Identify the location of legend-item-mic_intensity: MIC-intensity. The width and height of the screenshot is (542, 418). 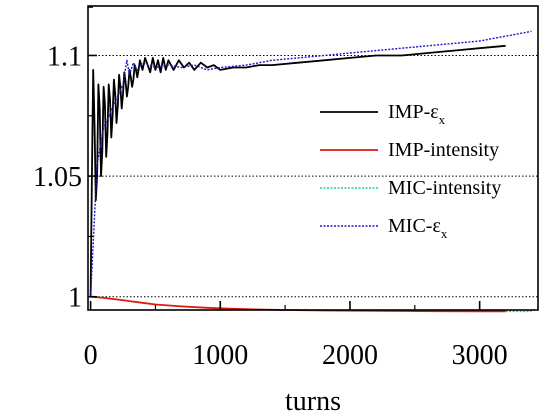
(410, 188).